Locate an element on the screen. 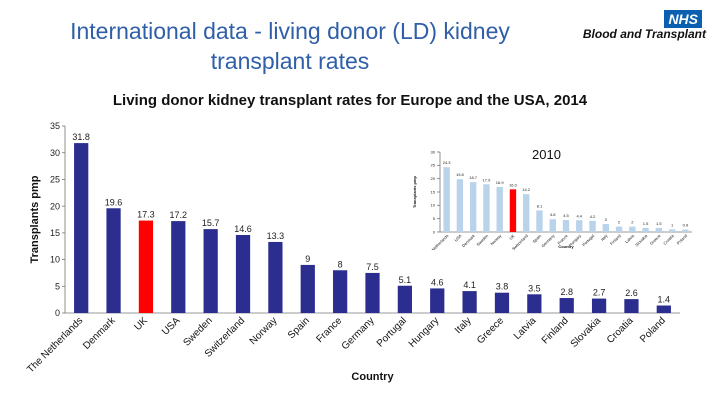  data-label: 17.9 is located at coordinates (487, 179).